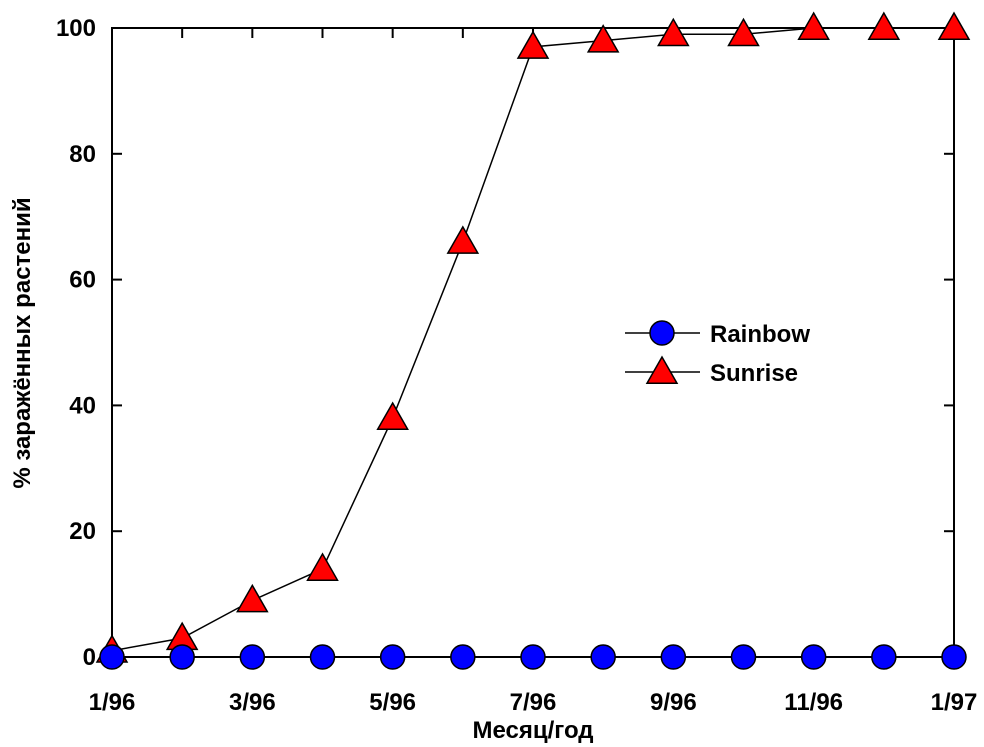 The width and height of the screenshot is (984, 747). Describe the element at coordinates (532, 730) in the screenshot. I see `x-axis-title: Месяц/год` at that location.